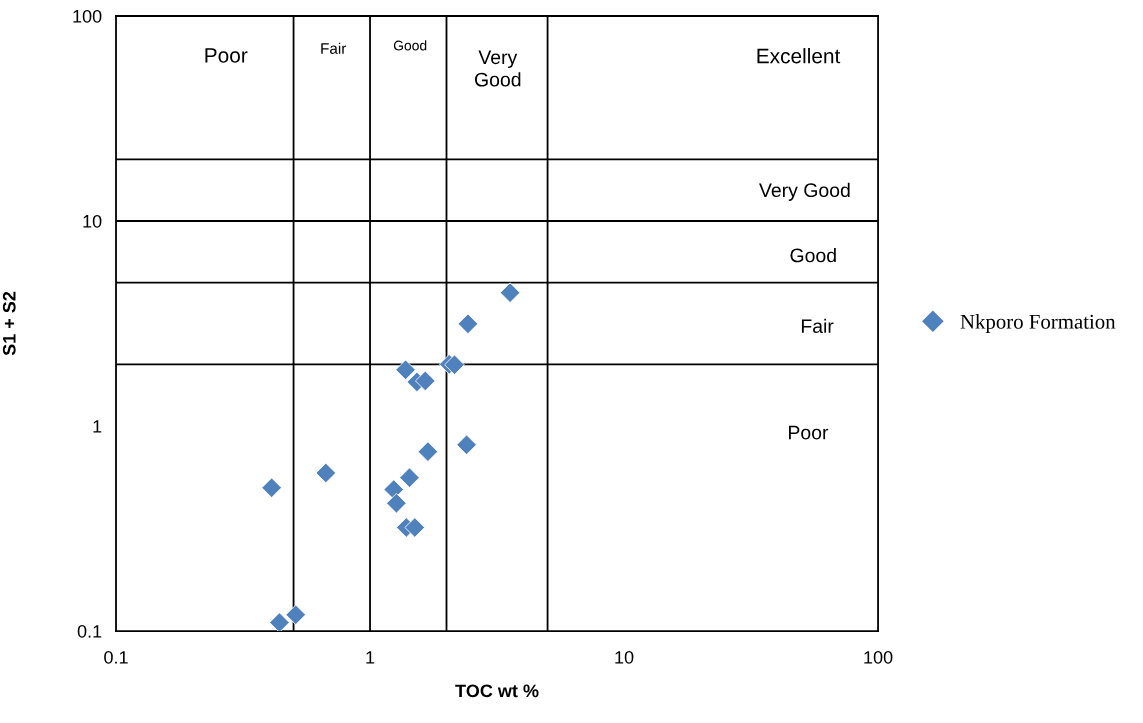 The height and width of the screenshot is (723, 1143). Describe the element at coordinates (116, 657) in the screenshot. I see `x-tick-label: 0.1` at that location.